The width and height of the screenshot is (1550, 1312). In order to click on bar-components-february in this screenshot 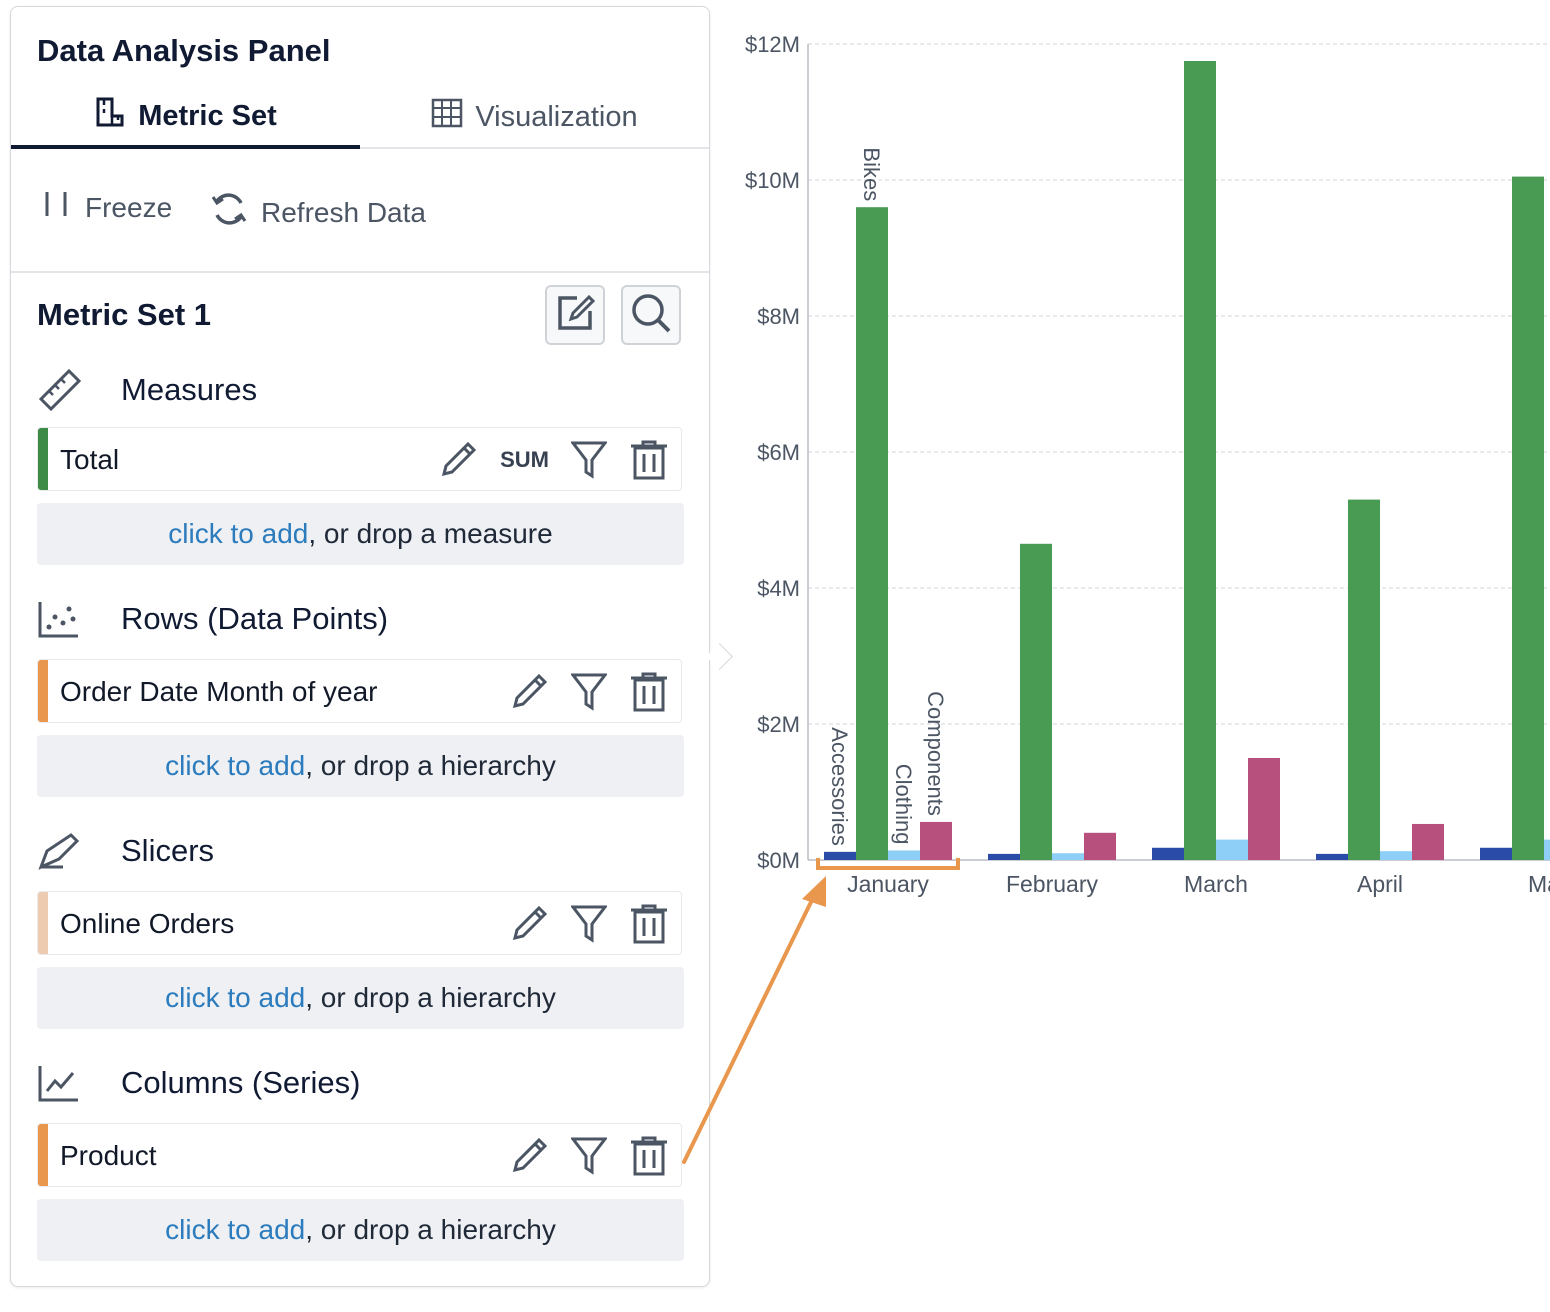, I will do `click(1100, 846)`.